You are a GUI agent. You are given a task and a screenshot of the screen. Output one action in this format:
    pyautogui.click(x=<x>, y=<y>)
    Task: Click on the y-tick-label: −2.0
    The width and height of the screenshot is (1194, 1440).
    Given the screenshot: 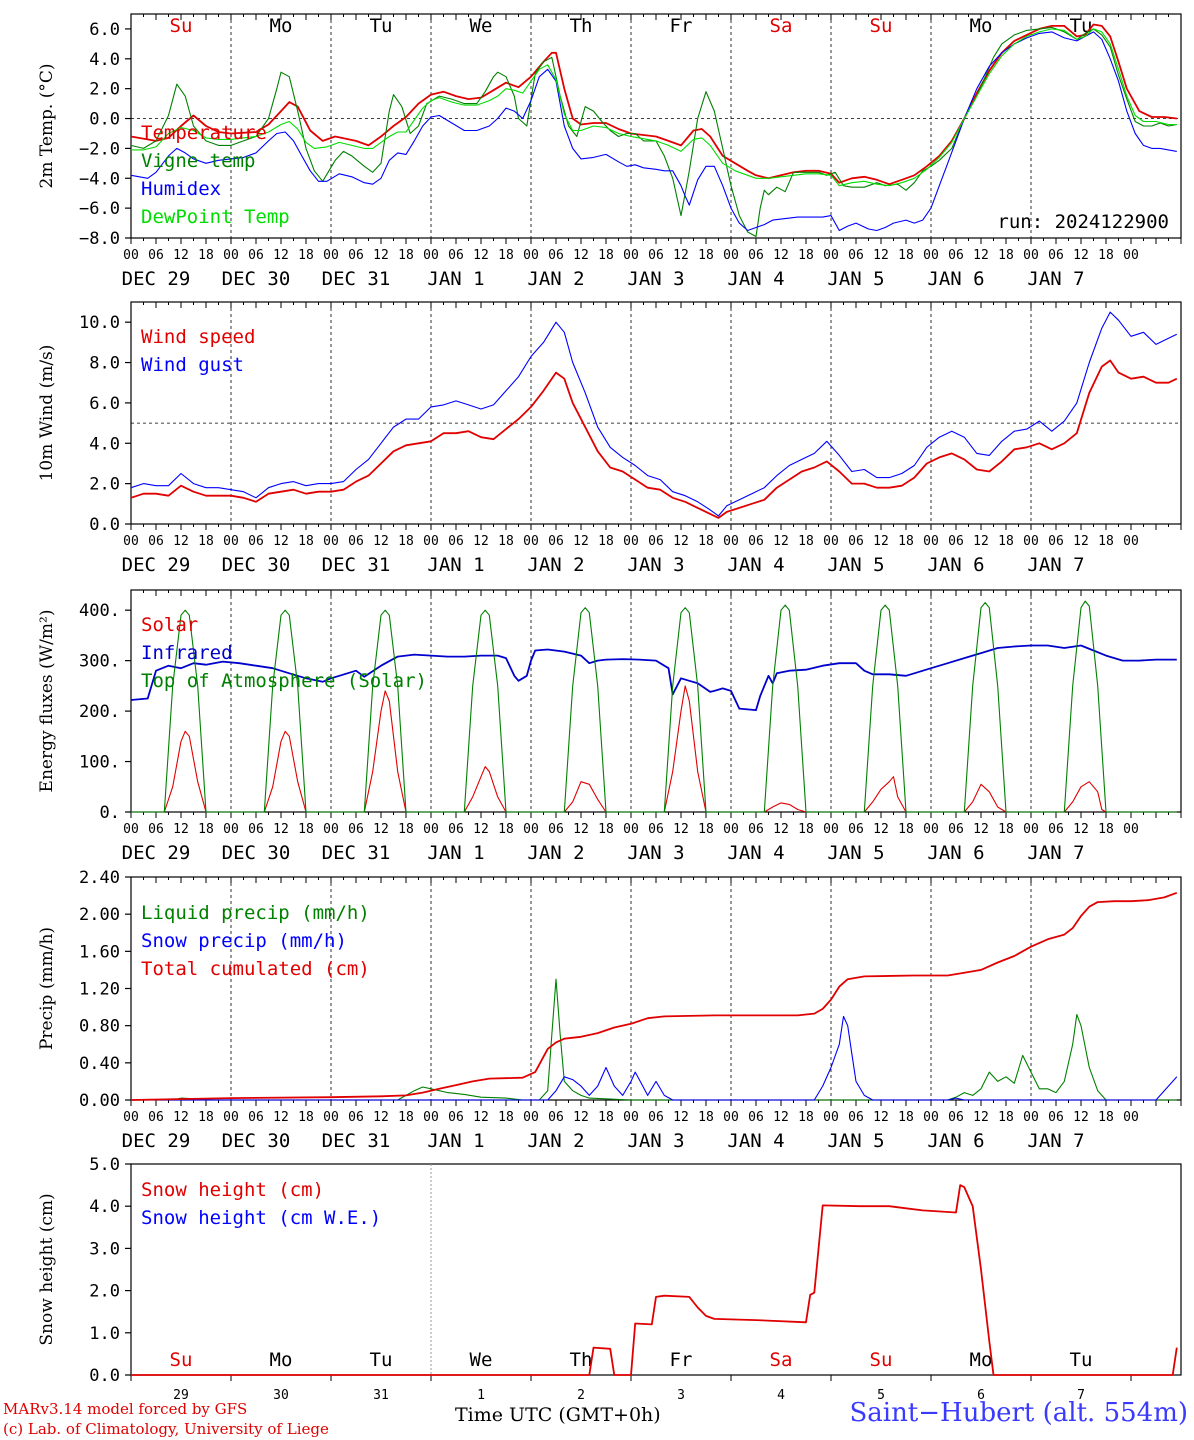 What is the action you would take?
    pyautogui.click(x=99, y=149)
    